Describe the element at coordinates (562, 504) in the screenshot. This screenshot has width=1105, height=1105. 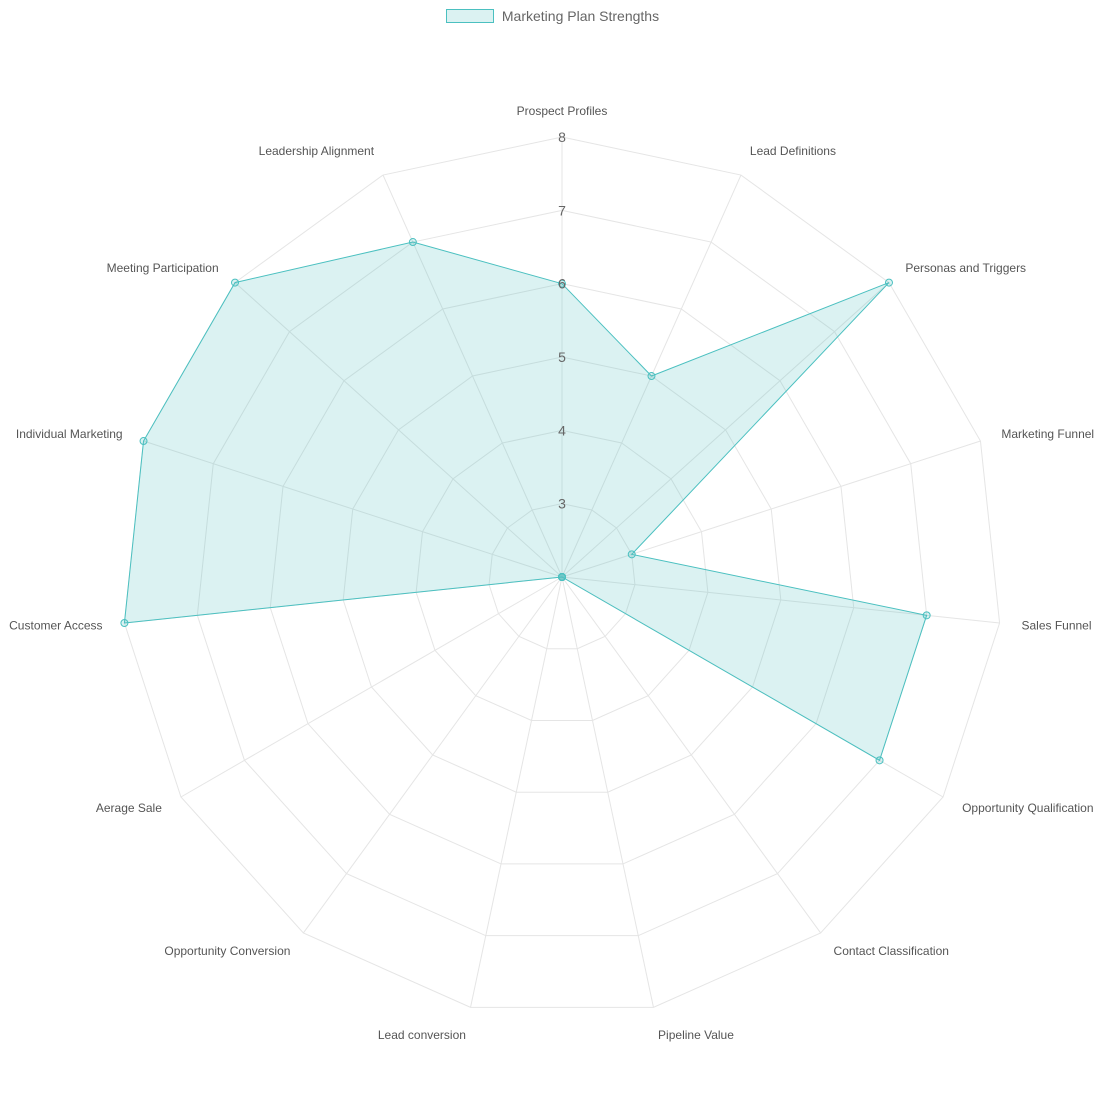
I see `tick-label: 3` at that location.